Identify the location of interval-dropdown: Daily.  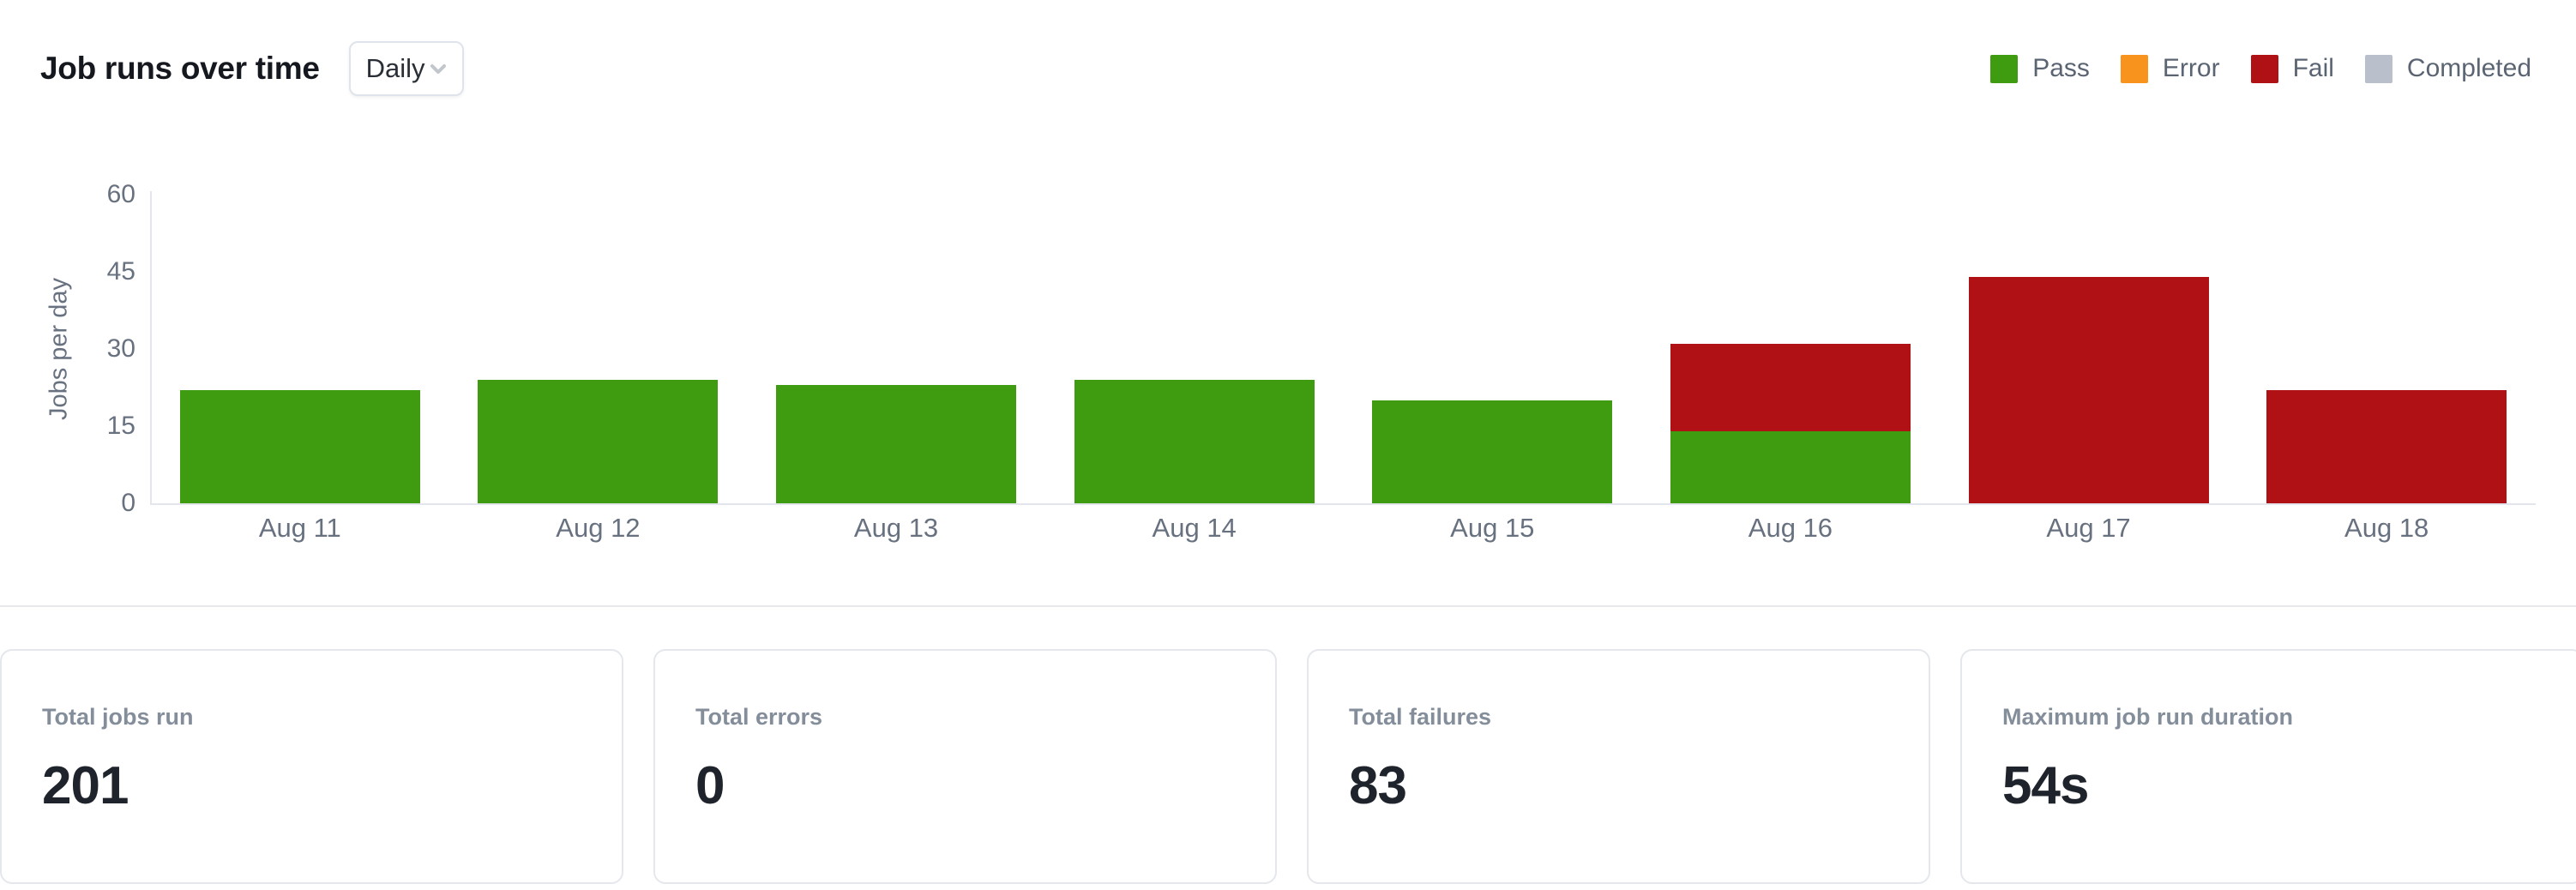
(406, 69).